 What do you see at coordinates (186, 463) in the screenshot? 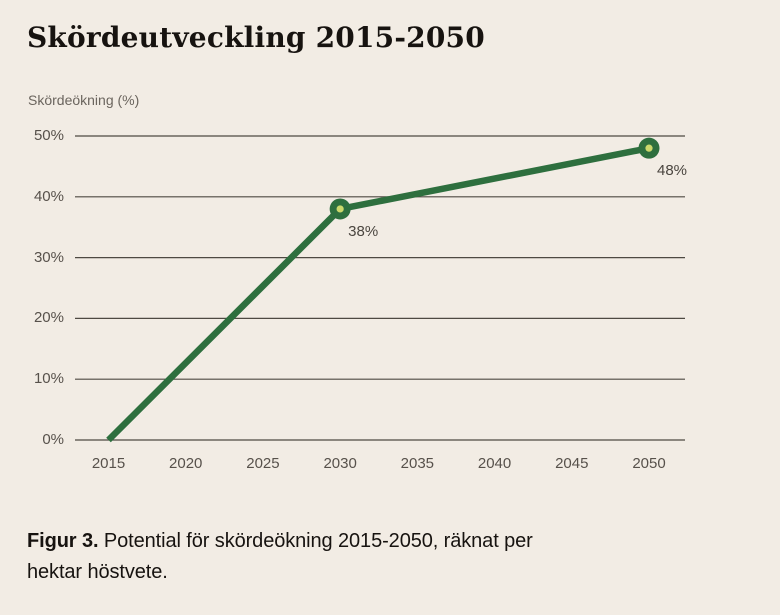
I see `x-tick-label: 2020` at bounding box center [186, 463].